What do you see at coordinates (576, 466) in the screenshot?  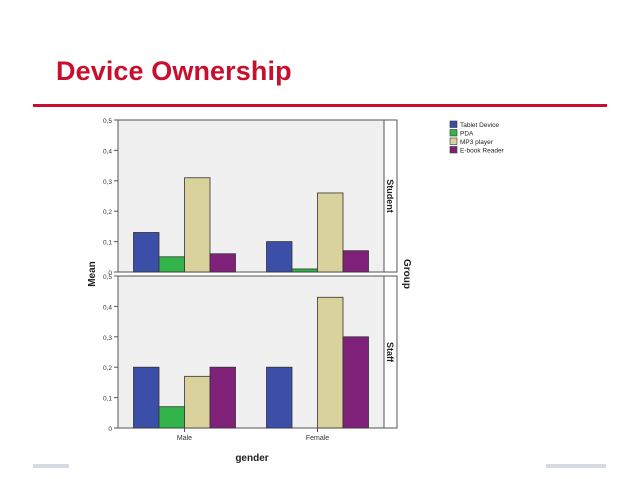 I see `footer-bar-right` at bounding box center [576, 466].